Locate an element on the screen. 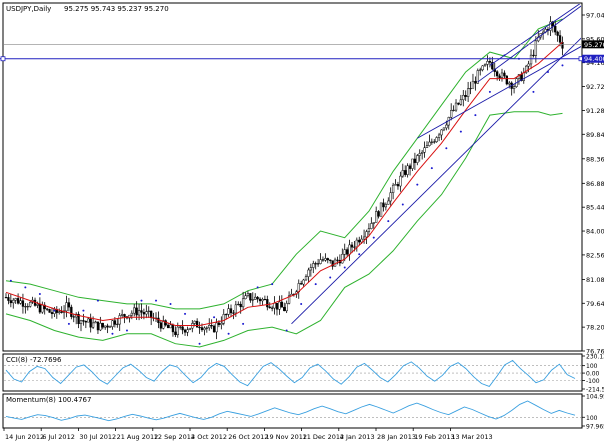 Image resolution: width=604 pixels, height=441 pixels. date-tick-label: 6 Jul 2012 is located at coordinates (58, 437).